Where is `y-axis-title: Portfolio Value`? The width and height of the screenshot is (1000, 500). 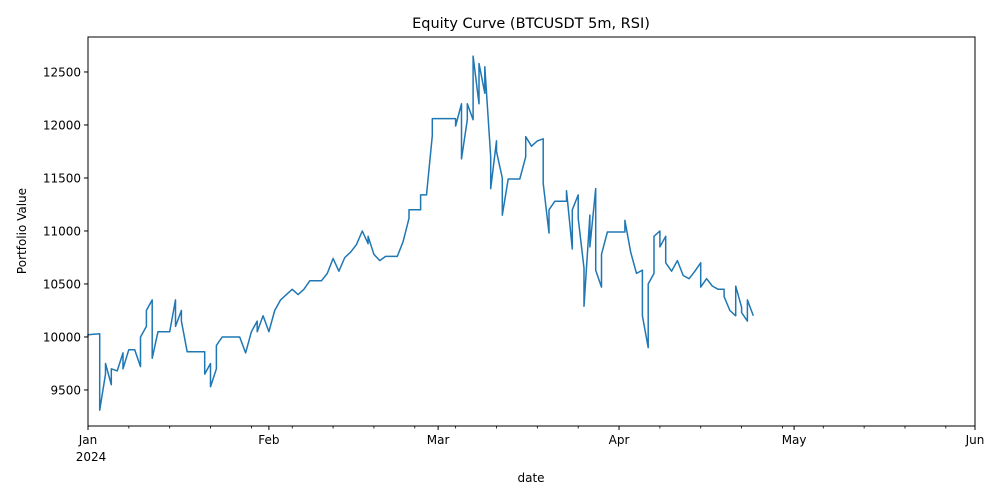
y-axis-title: Portfolio Value is located at coordinates (22, 231).